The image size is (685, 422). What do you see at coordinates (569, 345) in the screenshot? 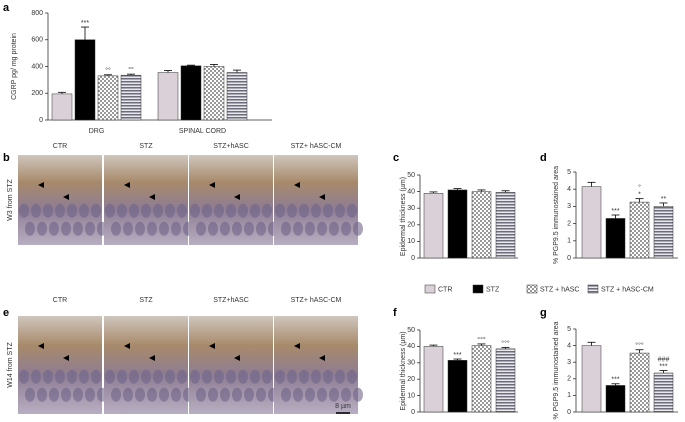
I see `y-tick-label: 4` at bounding box center [569, 345].